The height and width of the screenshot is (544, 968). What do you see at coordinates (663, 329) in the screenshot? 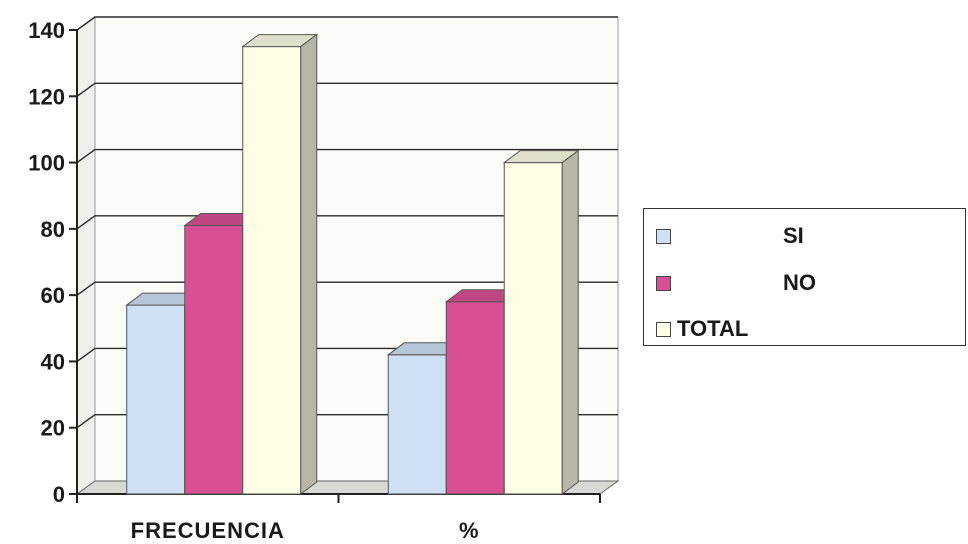
I see `legend-swatch-total` at bounding box center [663, 329].